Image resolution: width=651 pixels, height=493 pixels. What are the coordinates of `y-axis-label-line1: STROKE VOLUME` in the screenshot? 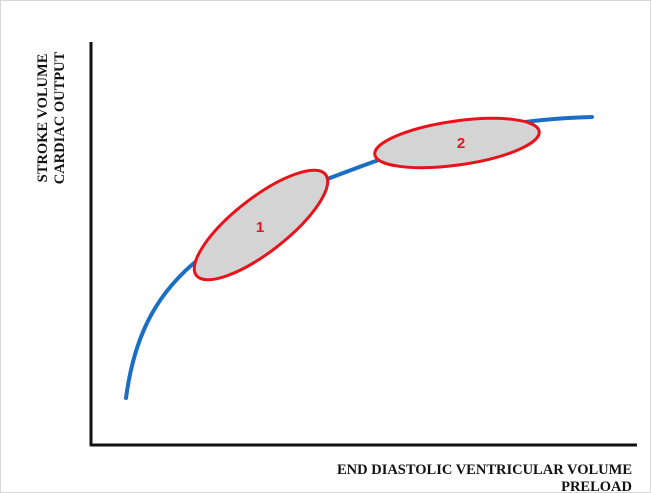 It's located at (43, 118).